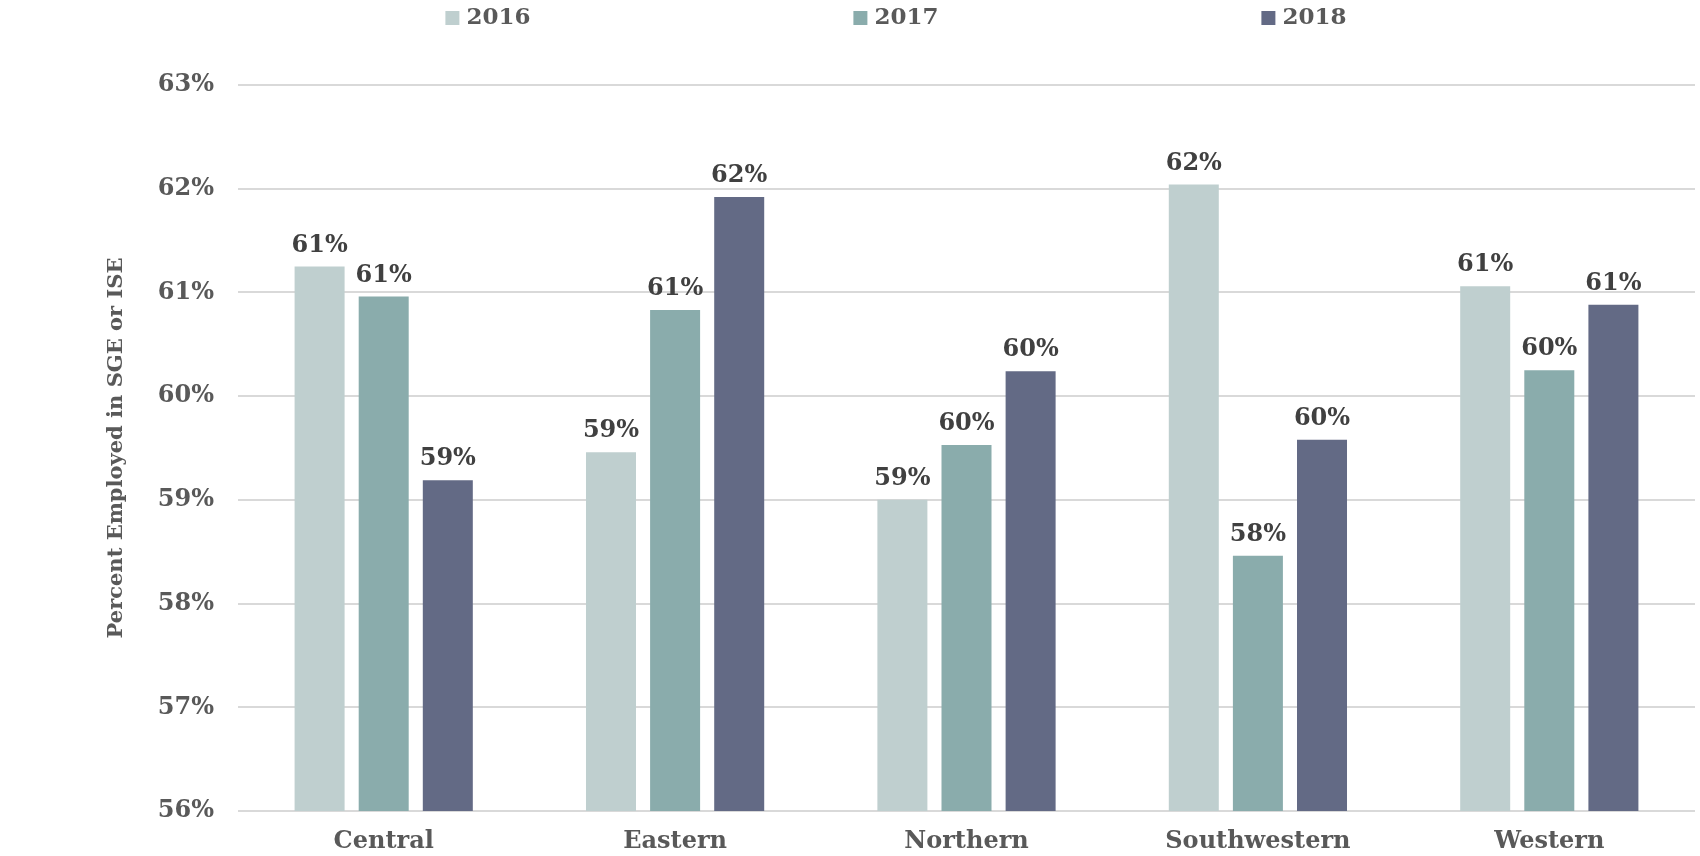 The height and width of the screenshot is (856, 1700). Describe the element at coordinates (966, 839) in the screenshot. I see `x-tick-label: Northern` at that location.